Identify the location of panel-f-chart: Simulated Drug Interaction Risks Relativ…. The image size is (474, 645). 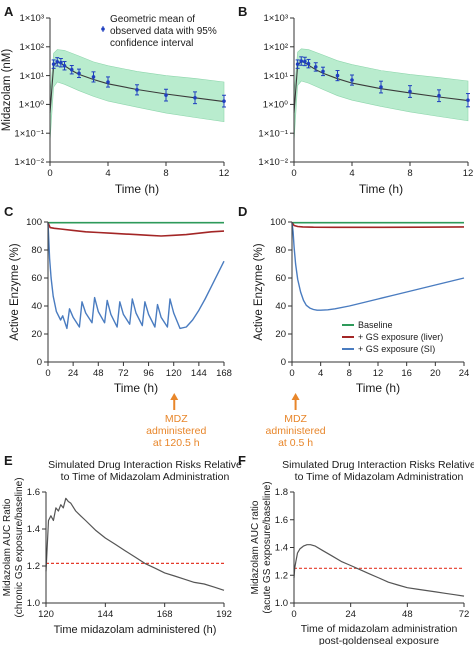
(362, 552).